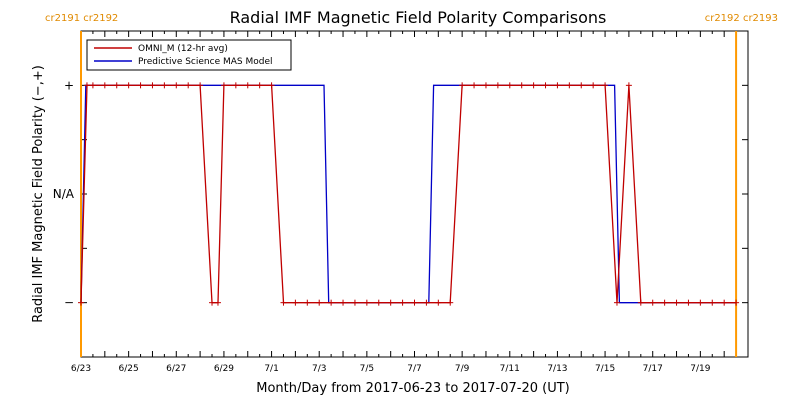 Image resolution: width=800 pixels, height=400 pixels. Describe the element at coordinates (69, 85) in the screenshot. I see `y-tick-label: +` at that location.